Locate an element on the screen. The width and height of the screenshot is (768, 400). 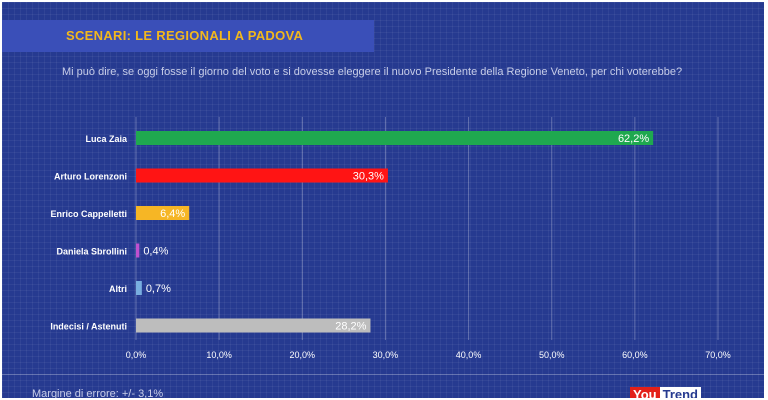
bar-value-label: 0,4% is located at coordinates (155, 252).